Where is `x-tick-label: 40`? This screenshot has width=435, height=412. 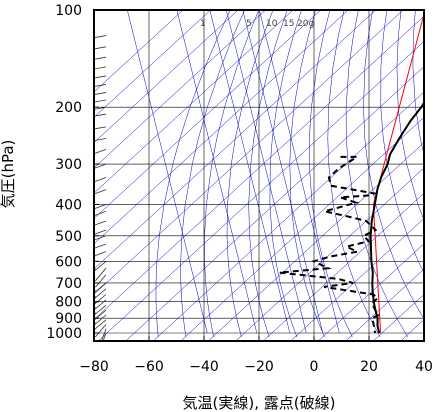 x-tick-label: 40 is located at coordinates (424, 367).